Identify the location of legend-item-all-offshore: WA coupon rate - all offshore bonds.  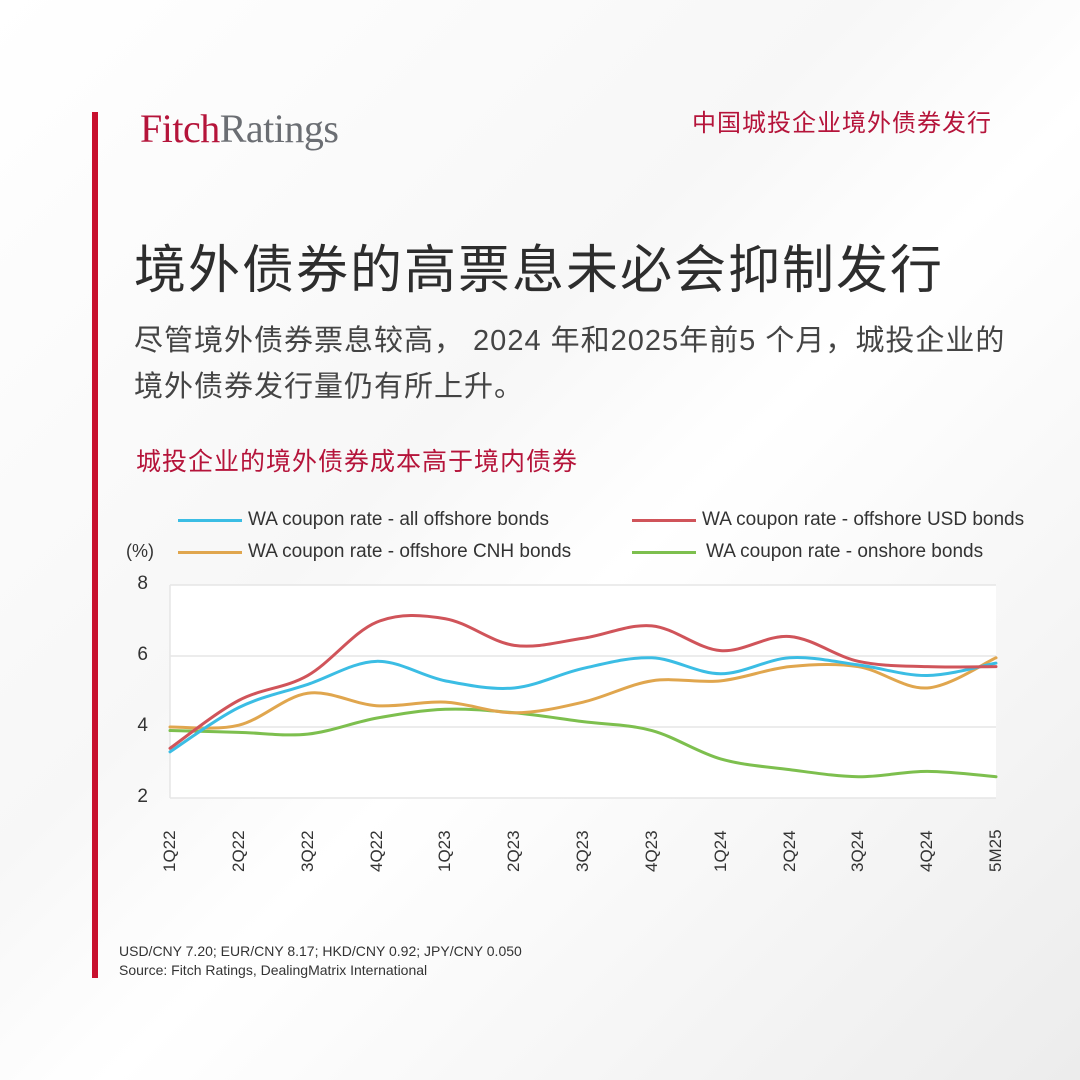
(363, 520).